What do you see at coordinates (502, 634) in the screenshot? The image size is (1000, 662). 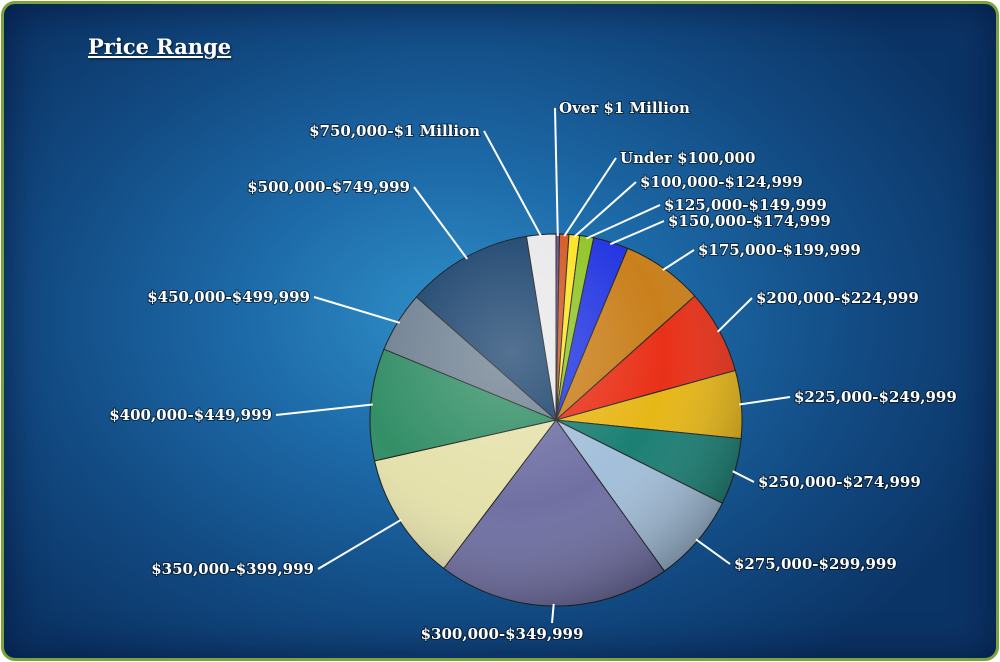 I see `slice-label-300-000-349-999: $300,000-$349,999` at bounding box center [502, 634].